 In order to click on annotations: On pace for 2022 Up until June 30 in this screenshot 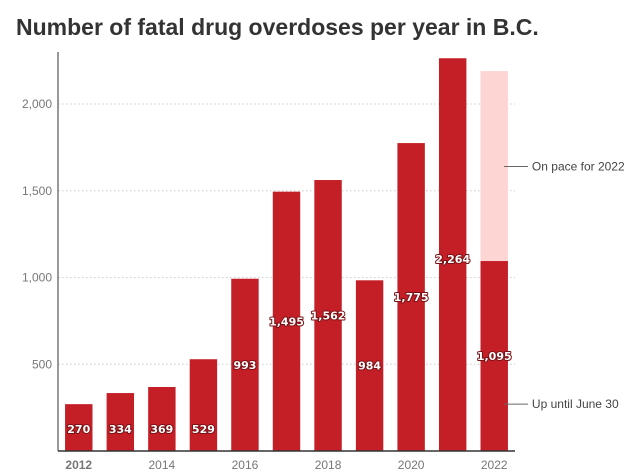, I will do `click(563, 285)`.